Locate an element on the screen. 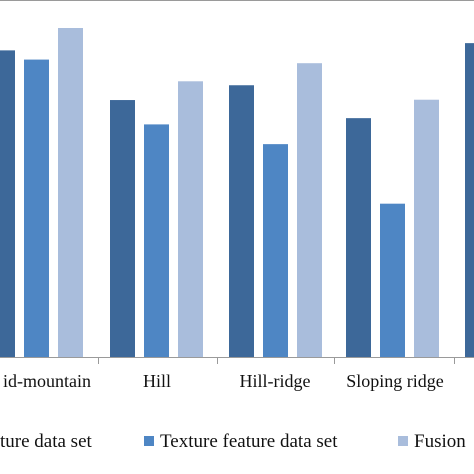 This screenshot has height=474, width=474. bar-sloping-ridge-fusion is located at coordinates (426, 228).